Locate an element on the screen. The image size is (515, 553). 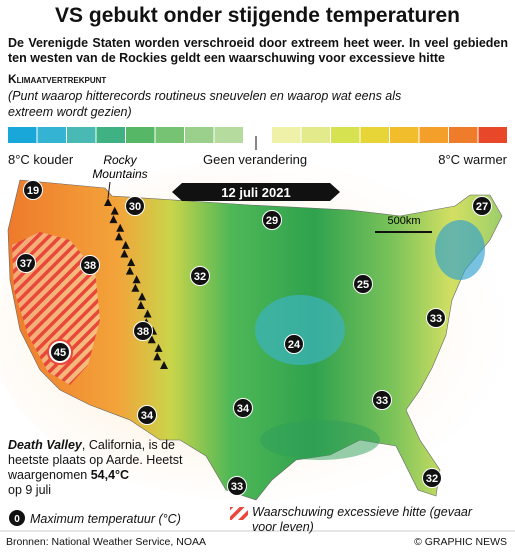
temp-value: 27 is located at coordinates (482, 207).